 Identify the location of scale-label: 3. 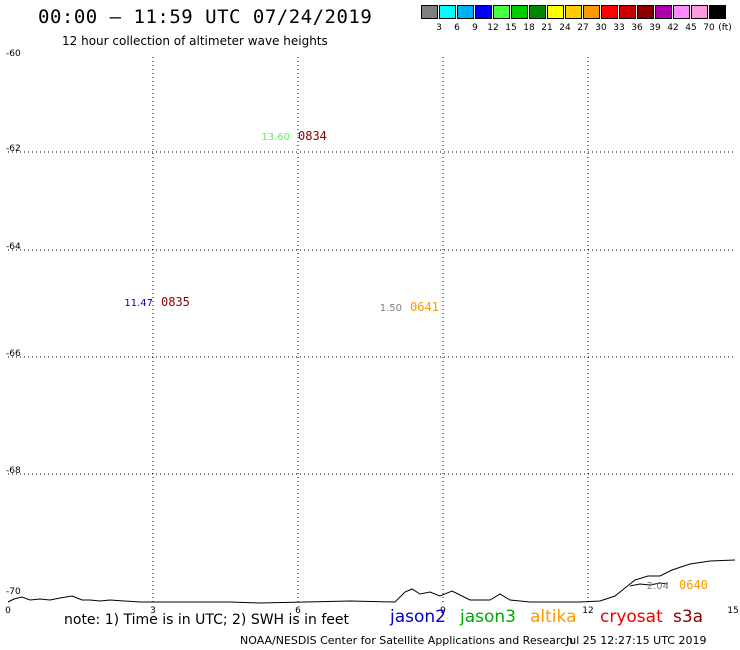
(439, 28).